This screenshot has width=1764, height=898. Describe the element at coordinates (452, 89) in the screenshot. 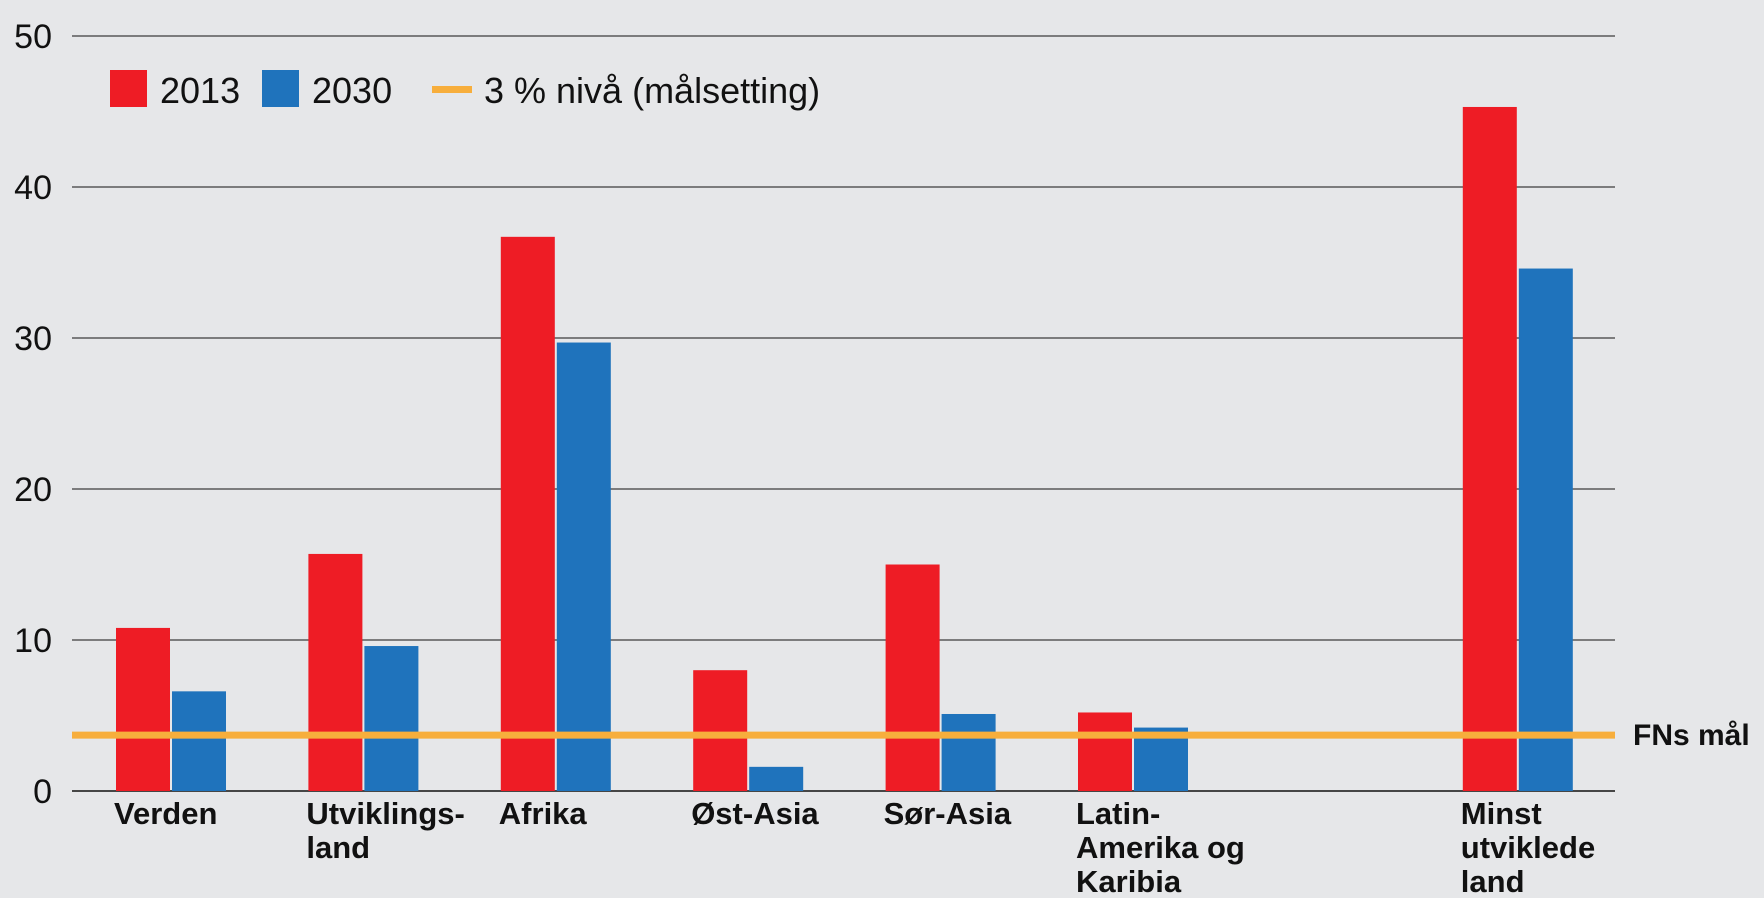

I see `legend-swatch-reference` at that location.